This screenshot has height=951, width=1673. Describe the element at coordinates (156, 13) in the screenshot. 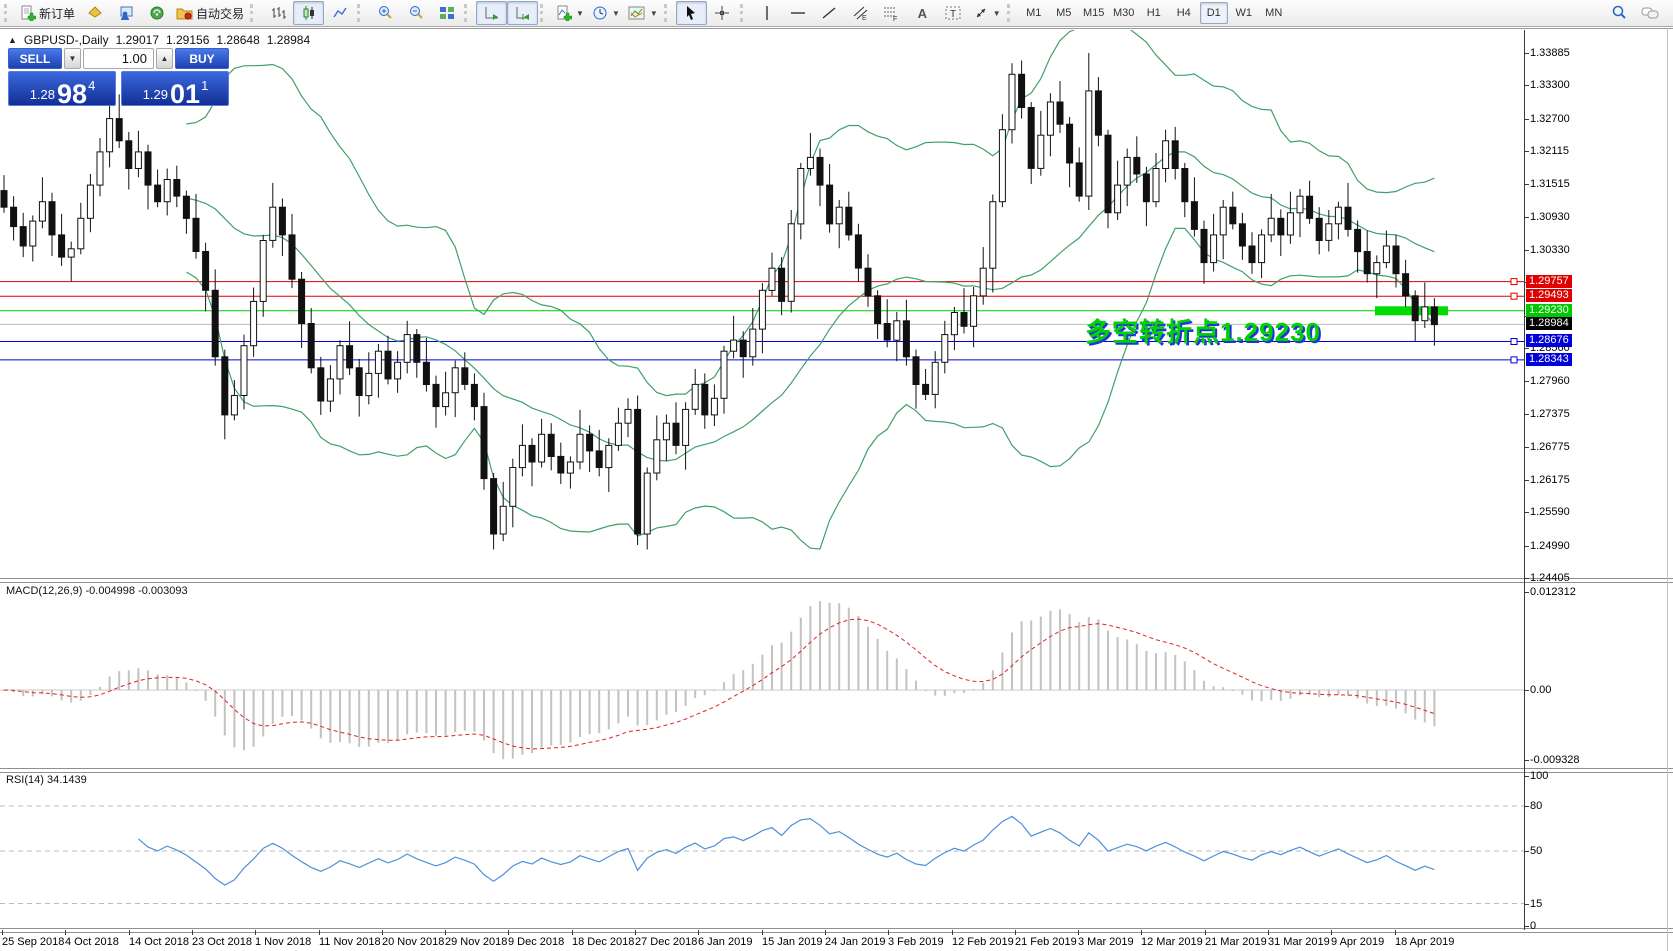

I see `signals-button` at that location.